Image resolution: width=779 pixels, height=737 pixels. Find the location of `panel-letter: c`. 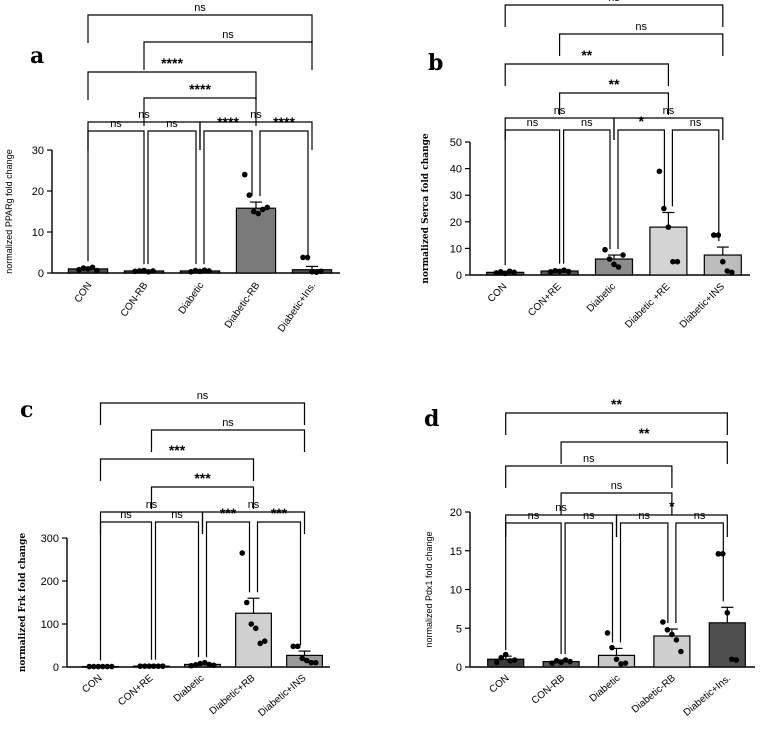

panel-letter: c is located at coordinates (26, 410).